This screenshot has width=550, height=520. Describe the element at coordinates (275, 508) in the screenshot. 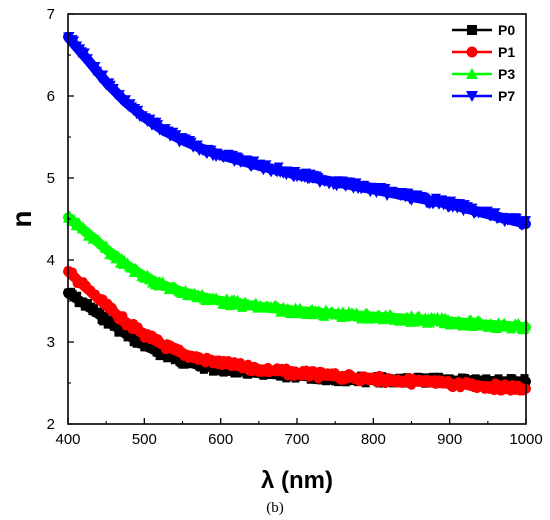

I see `figure-caption: (b)` at that location.